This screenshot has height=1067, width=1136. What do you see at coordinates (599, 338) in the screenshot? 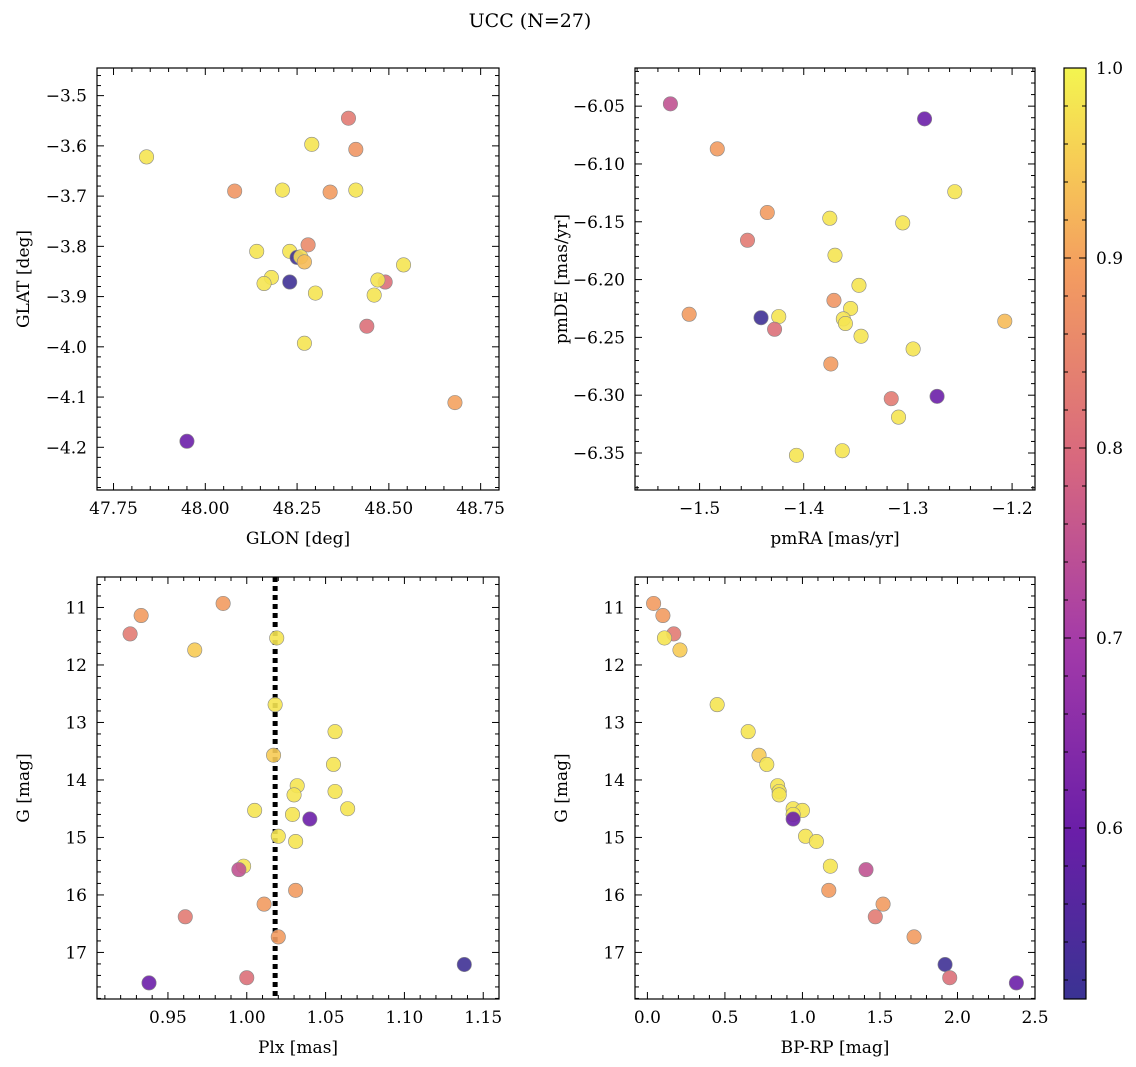
I see `y-tick-label: −6.25` at bounding box center [599, 338].